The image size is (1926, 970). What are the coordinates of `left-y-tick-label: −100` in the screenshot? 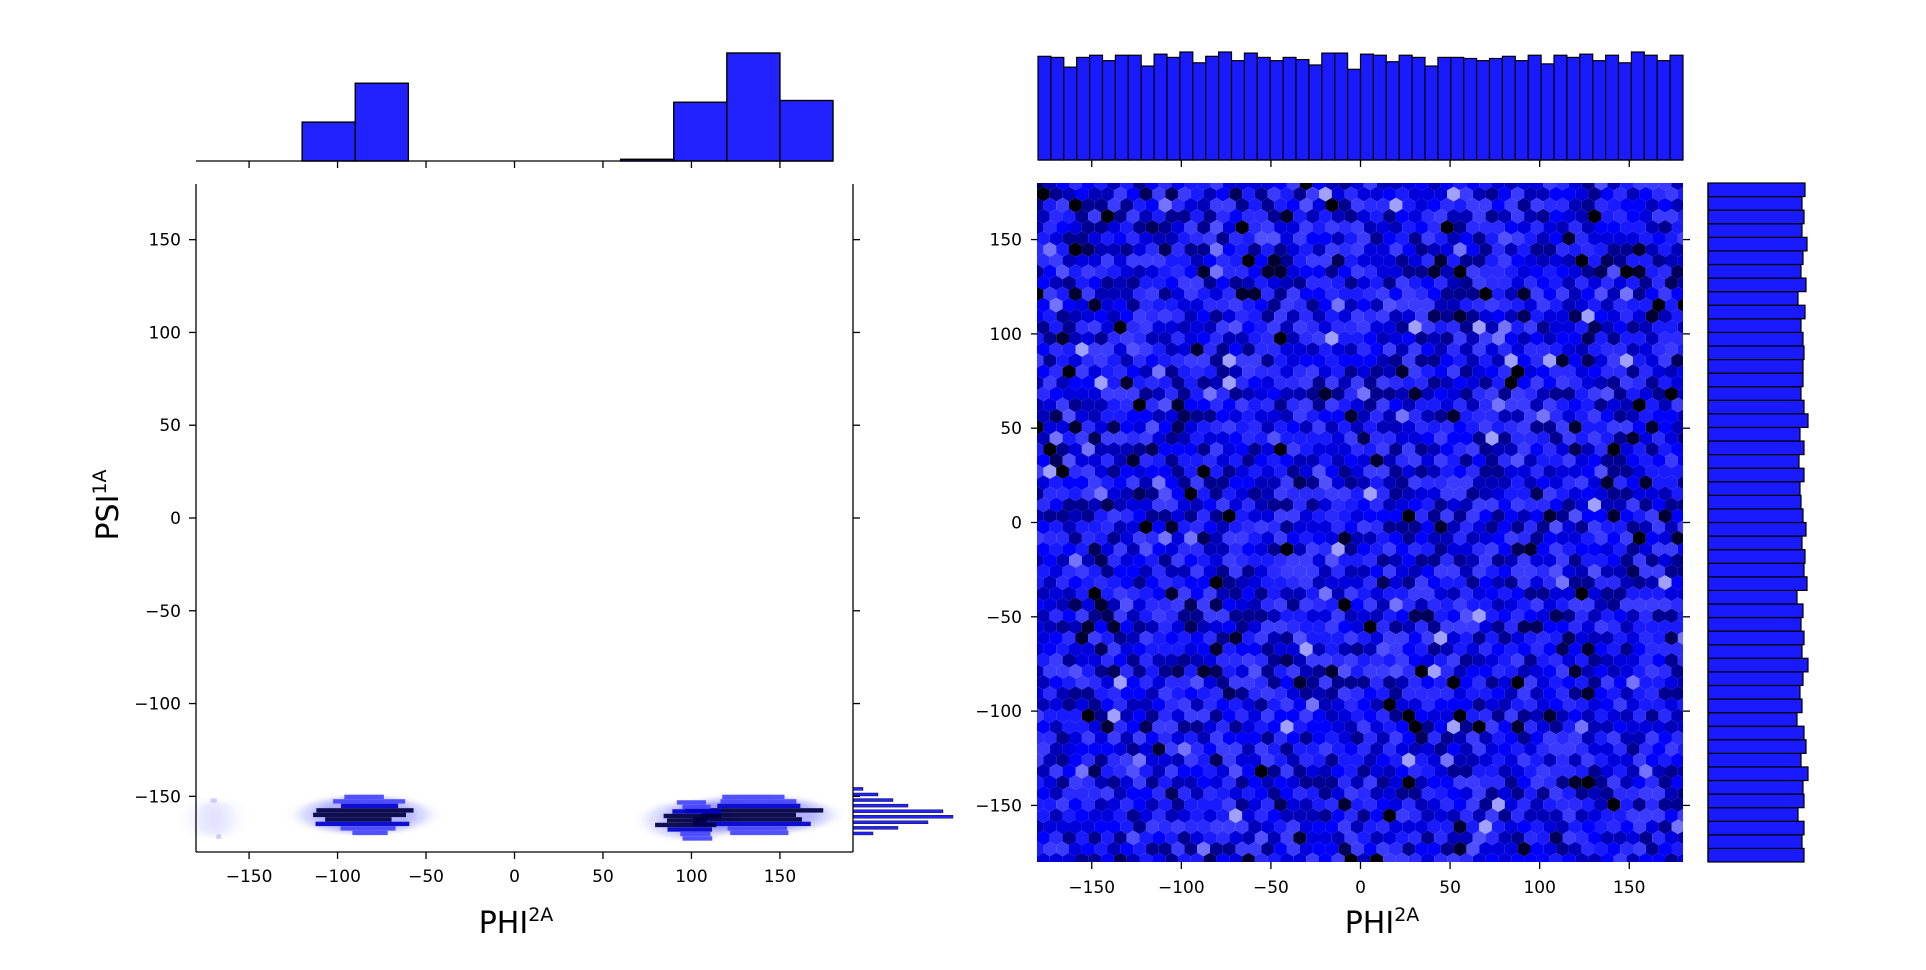 It's located at (157, 705).